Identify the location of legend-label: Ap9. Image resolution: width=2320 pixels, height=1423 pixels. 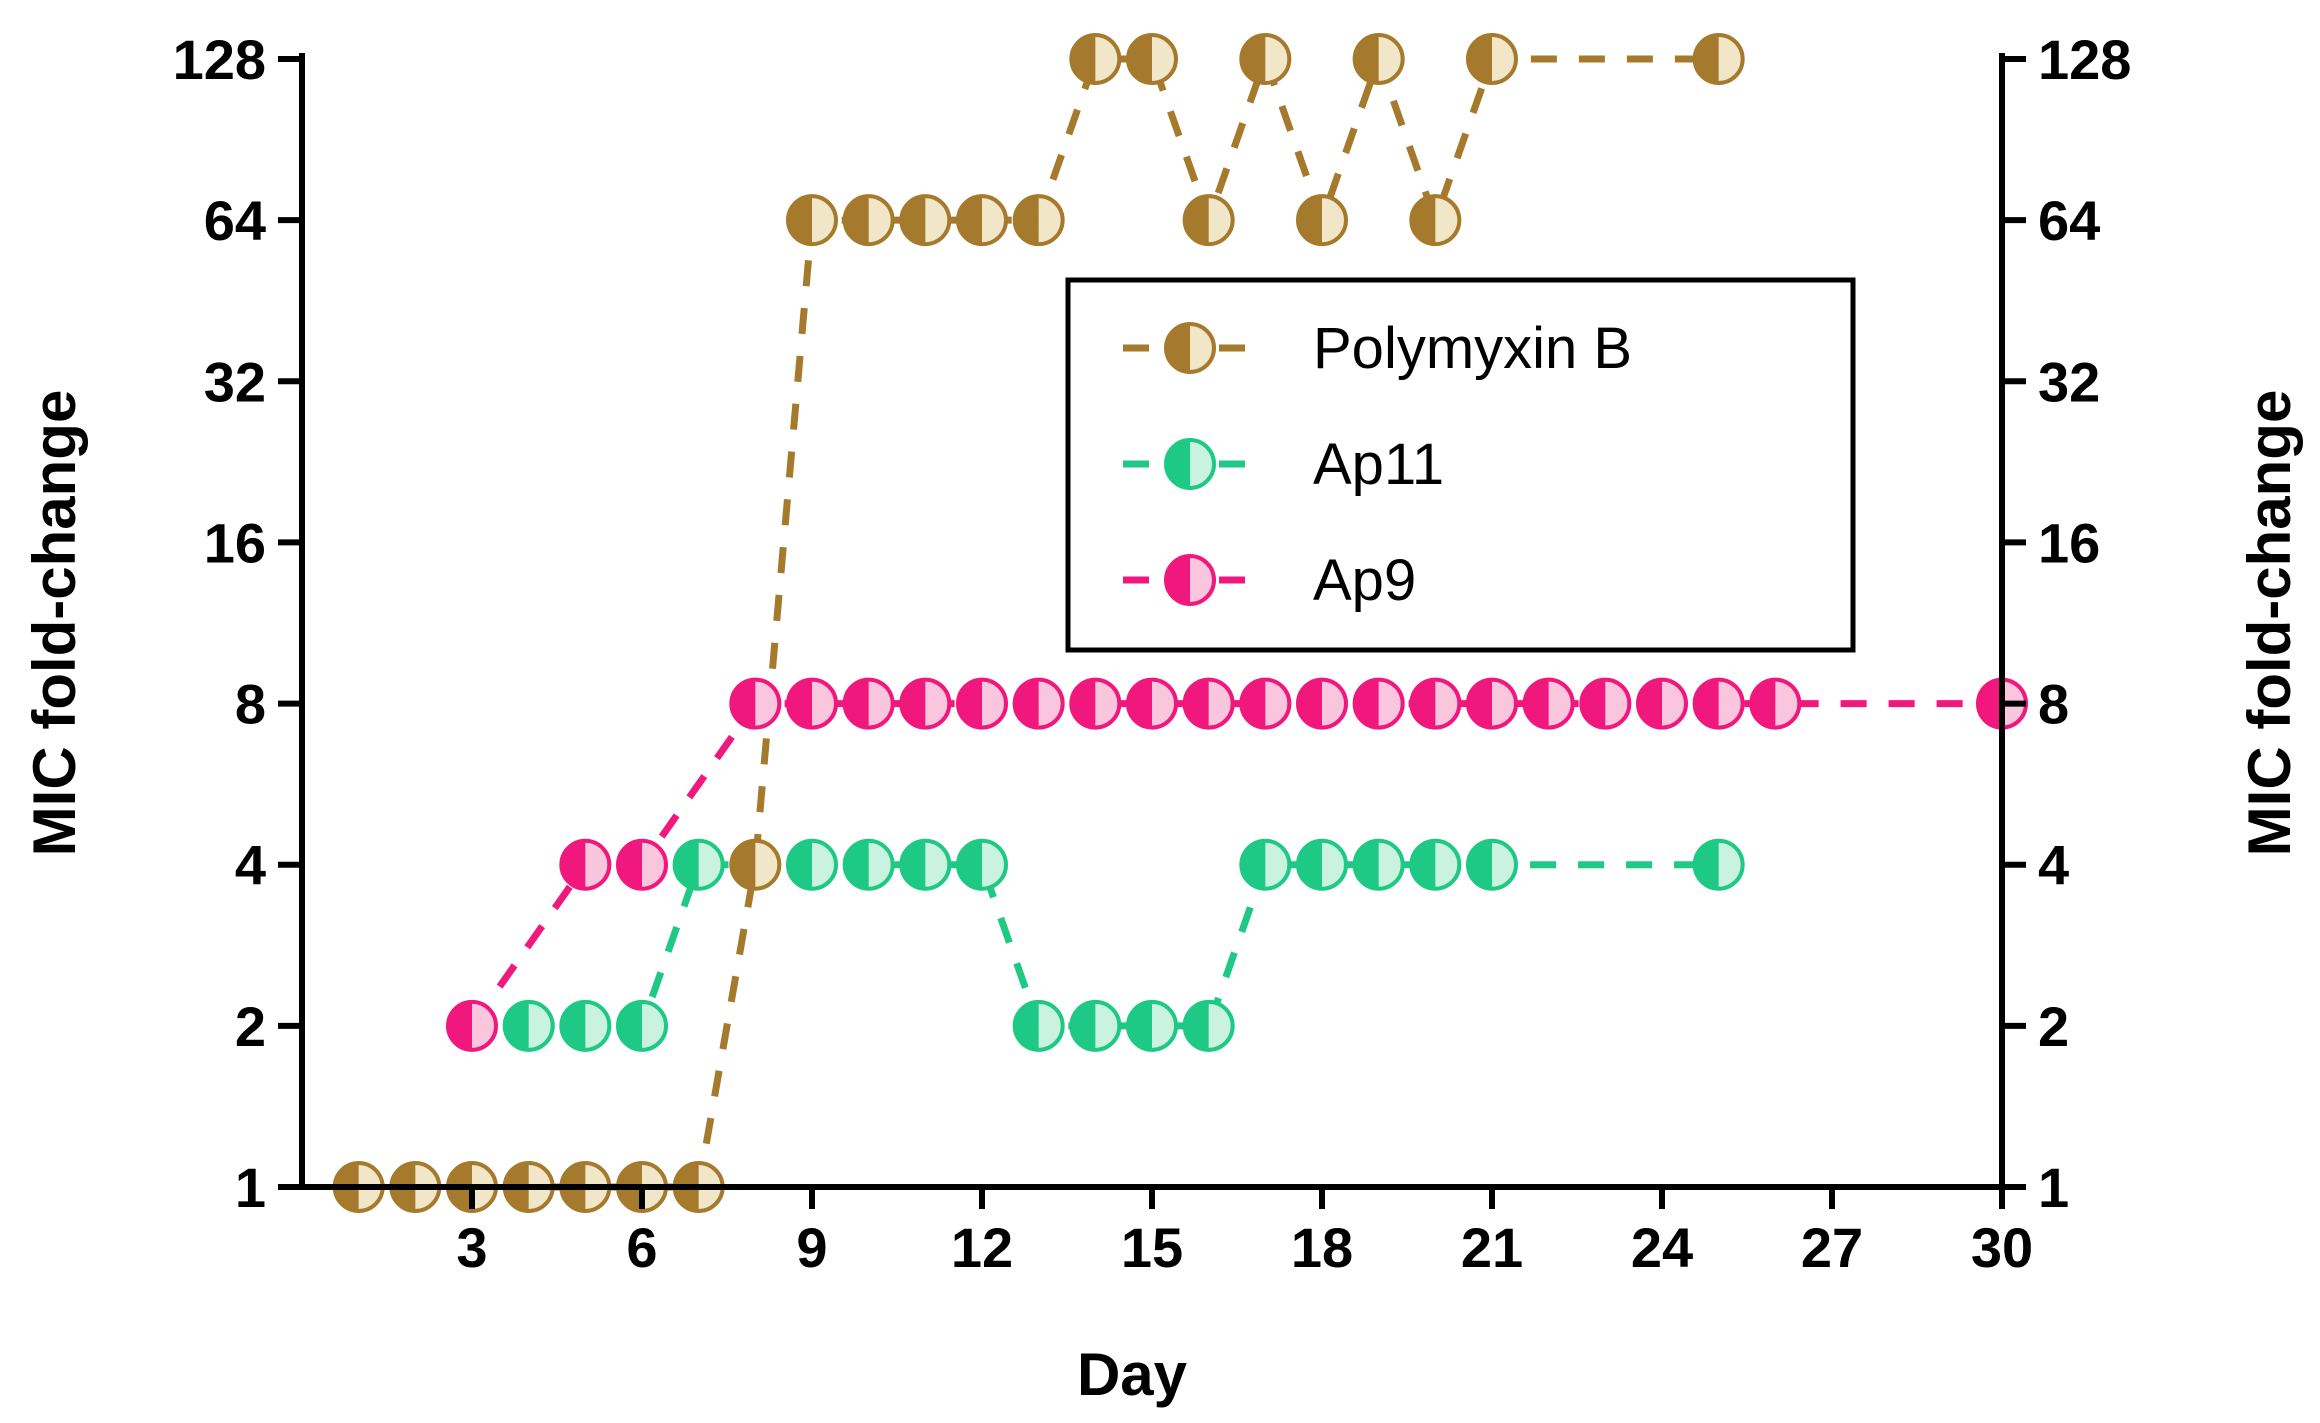
(1364, 580).